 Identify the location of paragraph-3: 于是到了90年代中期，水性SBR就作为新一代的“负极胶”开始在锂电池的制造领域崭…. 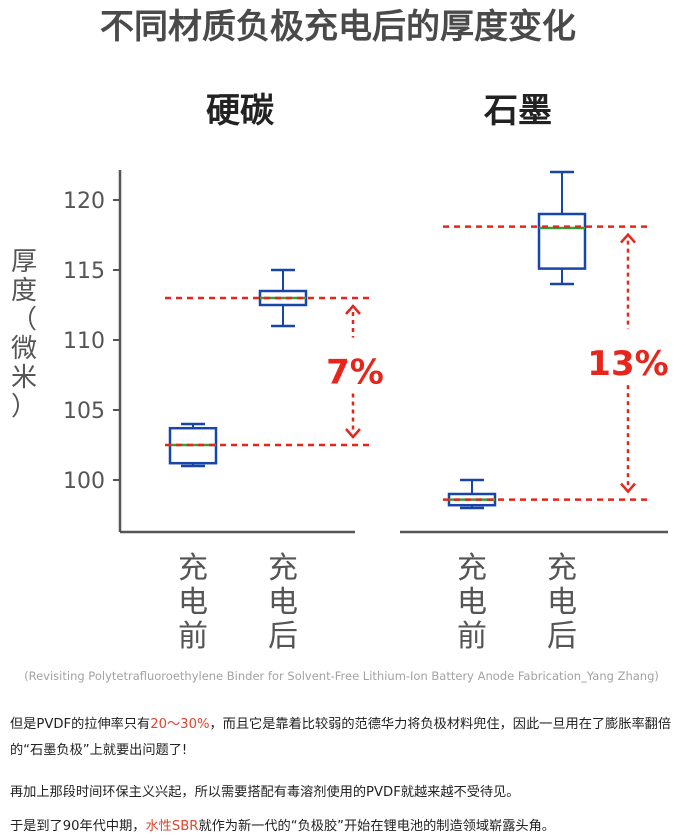
(342, 827).